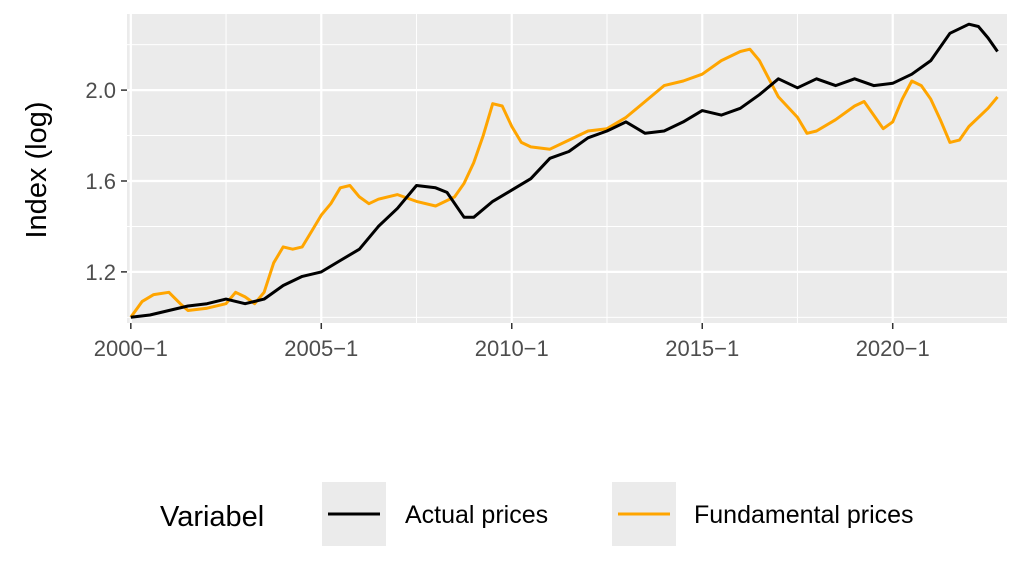 This screenshot has width=1024, height=570. Describe the element at coordinates (893, 348) in the screenshot. I see `x-tick-label: 2020−1` at that location.